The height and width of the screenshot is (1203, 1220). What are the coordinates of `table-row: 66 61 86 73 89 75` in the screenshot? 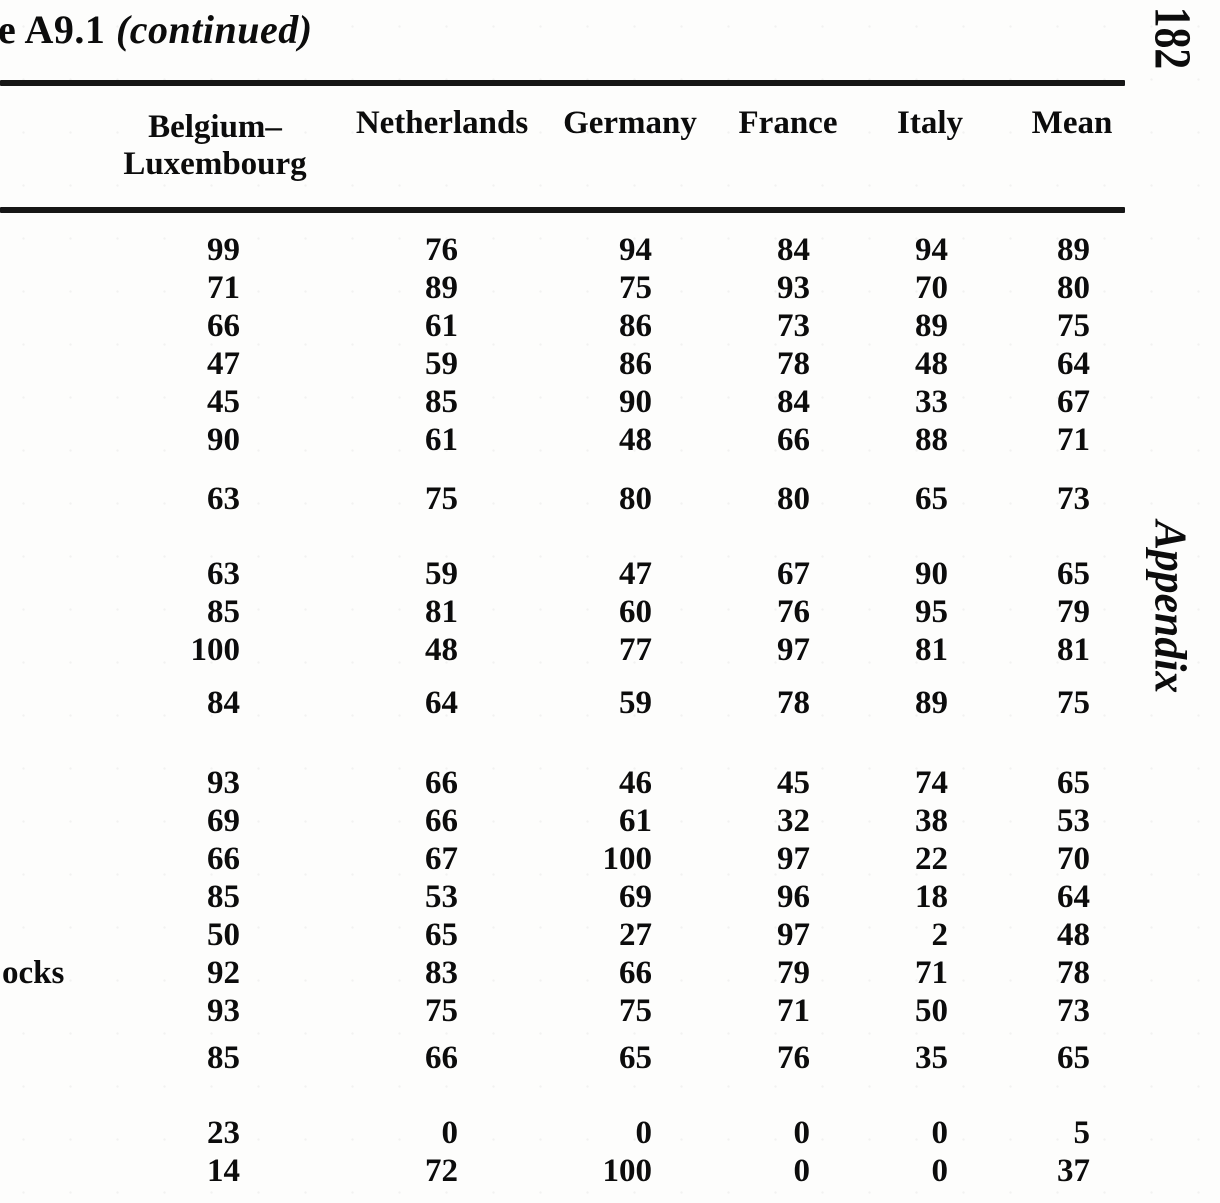 It's located at (560, 326).